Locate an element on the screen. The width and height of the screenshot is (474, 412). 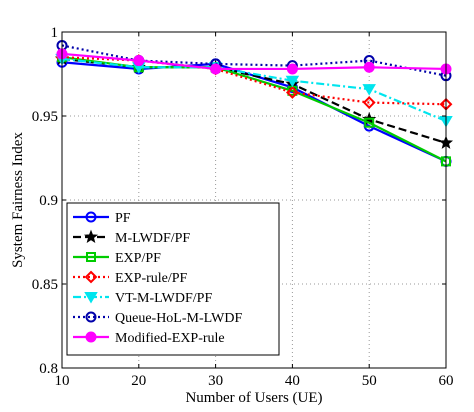
x-tick-label: 20 is located at coordinates (138, 381).